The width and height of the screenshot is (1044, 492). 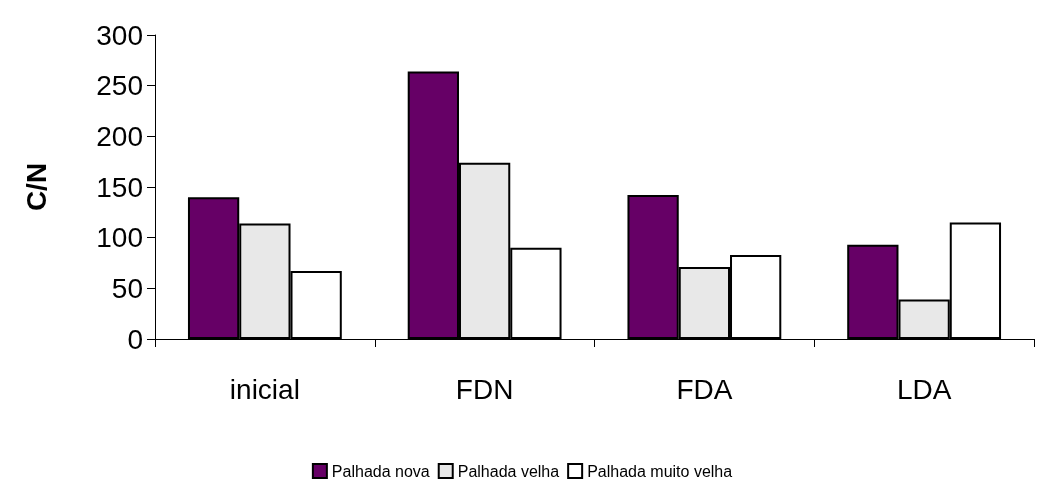 What do you see at coordinates (924, 389) in the screenshot?
I see `x-tick-label: LDA` at bounding box center [924, 389].